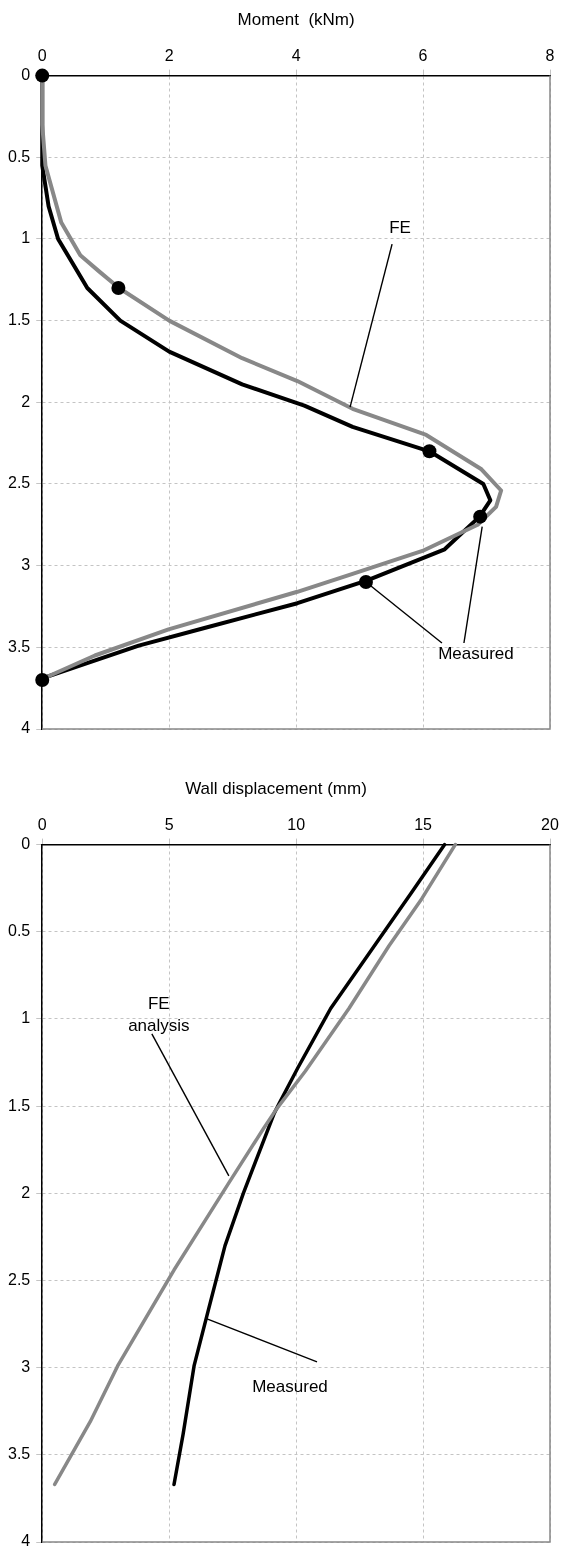  Describe the element at coordinates (296, 56) in the screenshot. I see `x-tick-label: 4` at that location.